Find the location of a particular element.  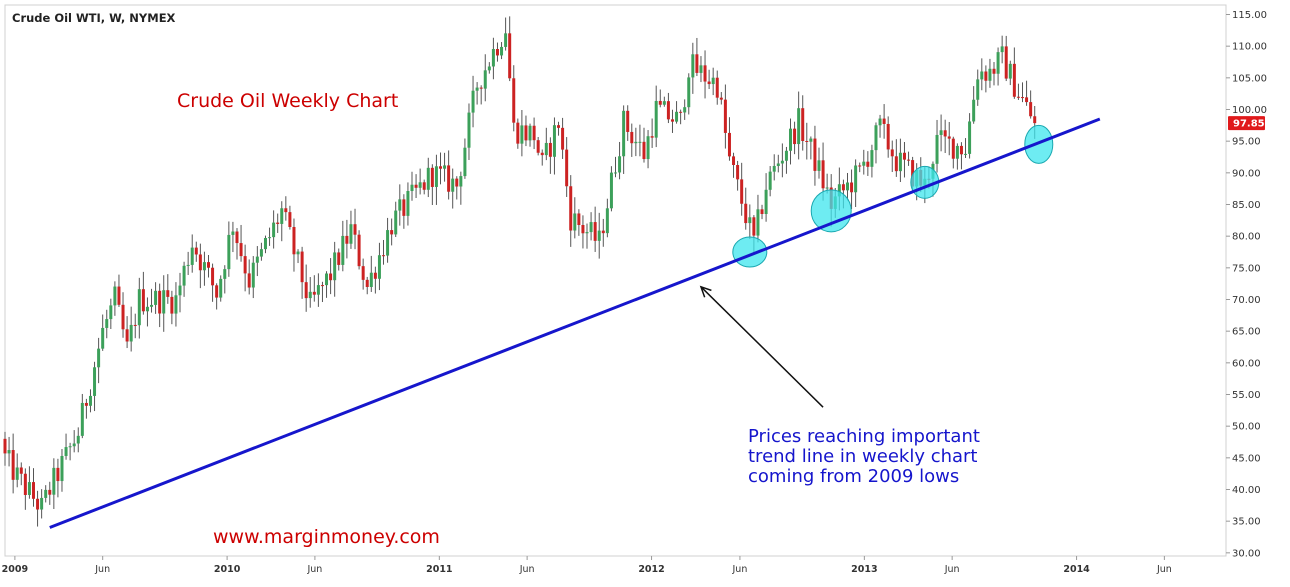

y-tick-label: 90.00 is located at coordinates (1246, 173).